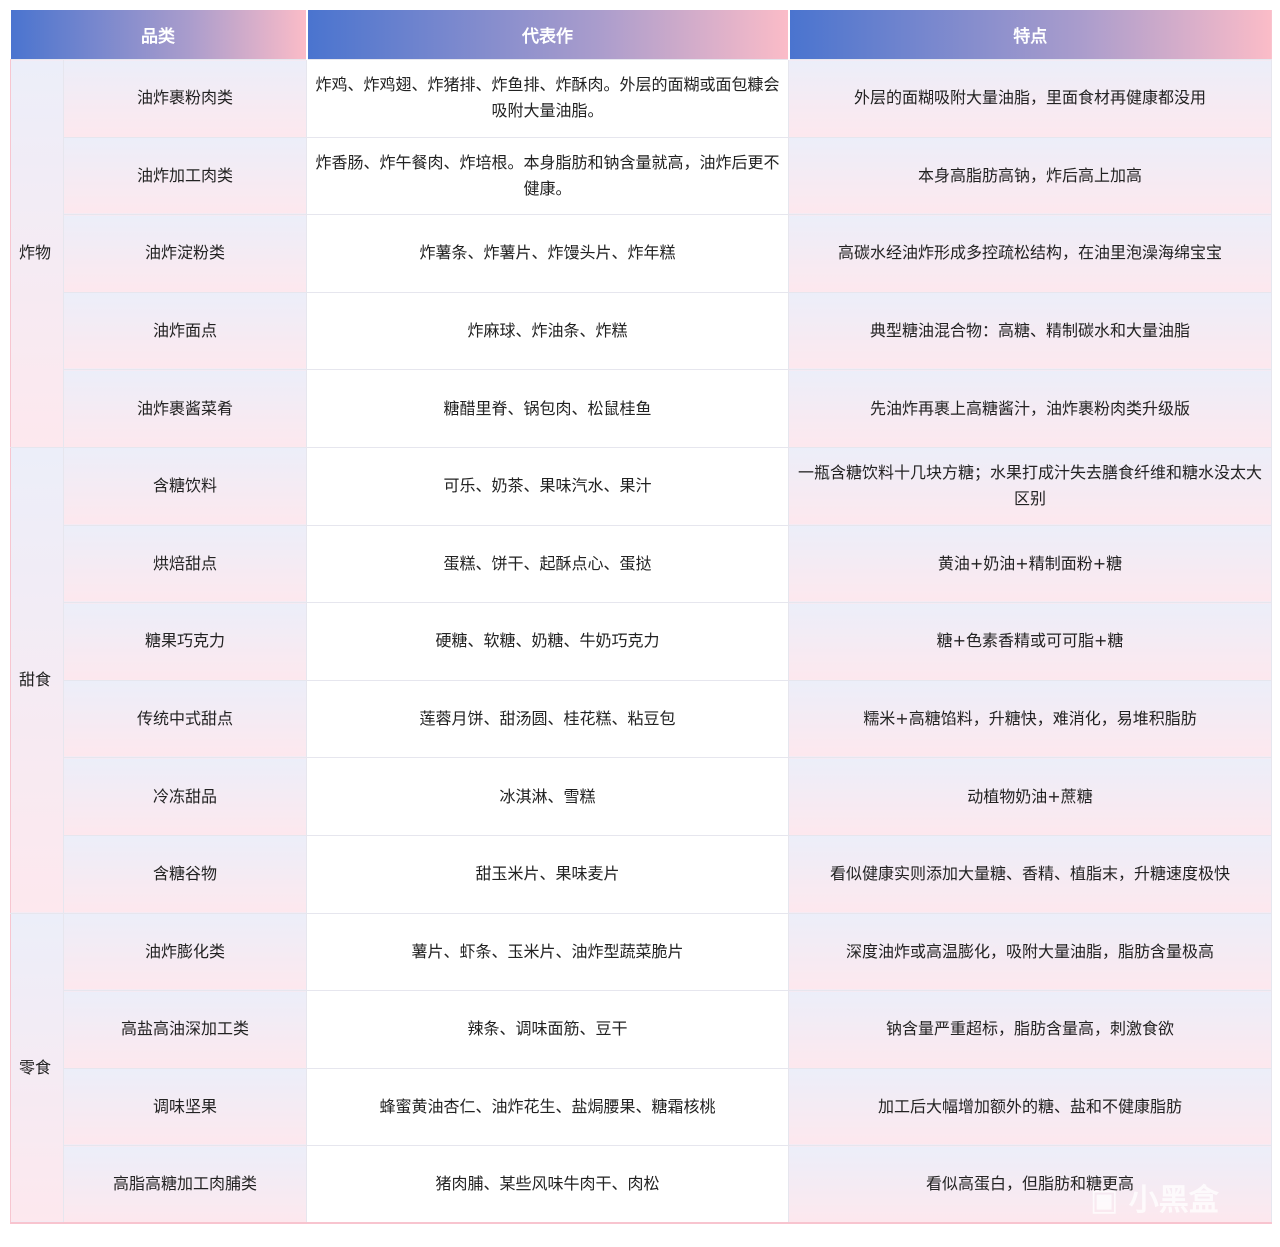 This screenshot has height=1247, width=1280. What do you see at coordinates (1030, 98) in the screenshot?
I see `features-cell: 外层的面糊吸附大量油脂，里面食材再健康都没用` at bounding box center [1030, 98].